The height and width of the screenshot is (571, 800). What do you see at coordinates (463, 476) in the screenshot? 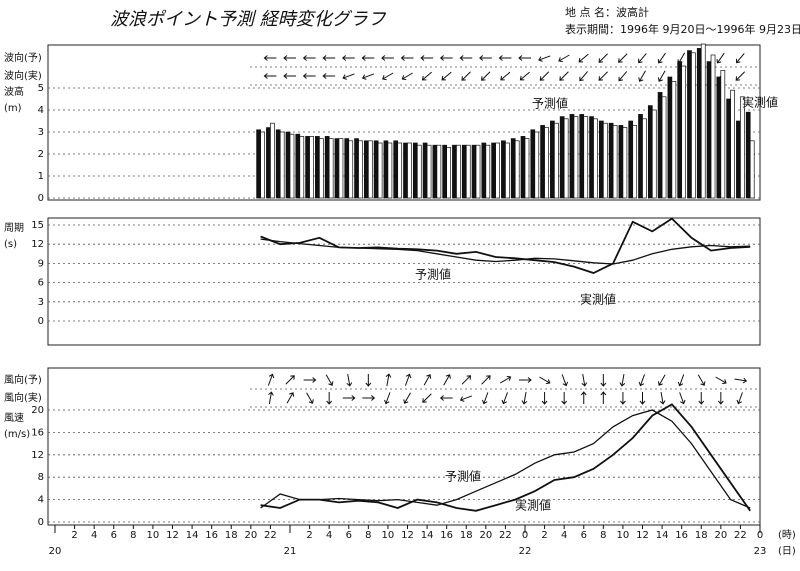
I see `series-annotation: 予測値` at bounding box center [463, 476].